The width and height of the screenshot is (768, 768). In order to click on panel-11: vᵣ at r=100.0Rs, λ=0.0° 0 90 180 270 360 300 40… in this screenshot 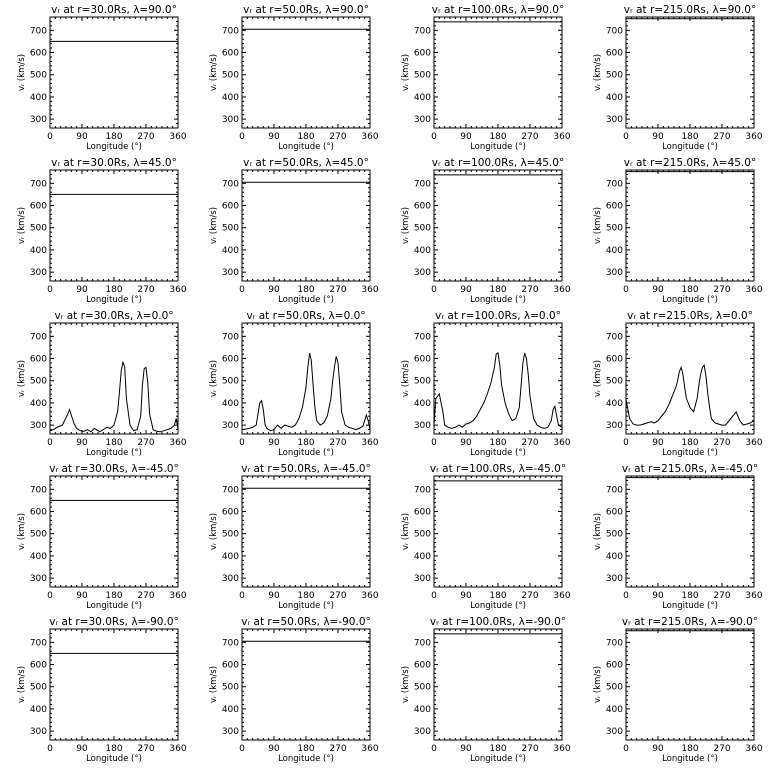, I will do `click(486, 384)`.